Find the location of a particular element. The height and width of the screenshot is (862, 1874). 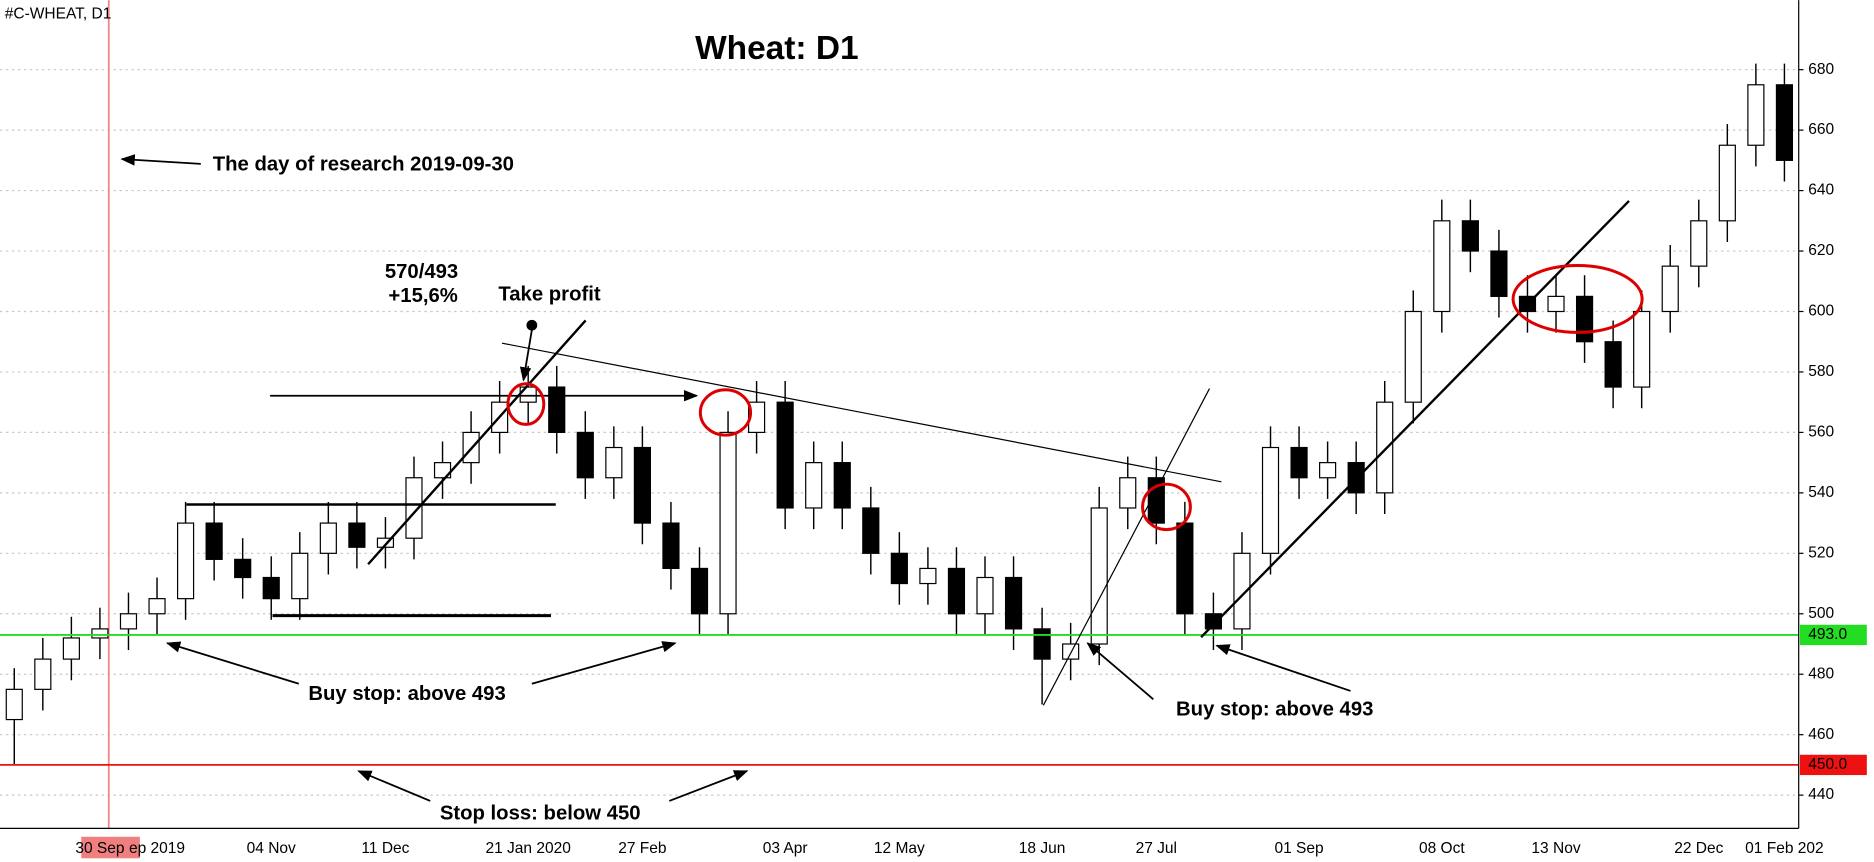

chart-title: Wheat: D1 is located at coordinates (777, 48).